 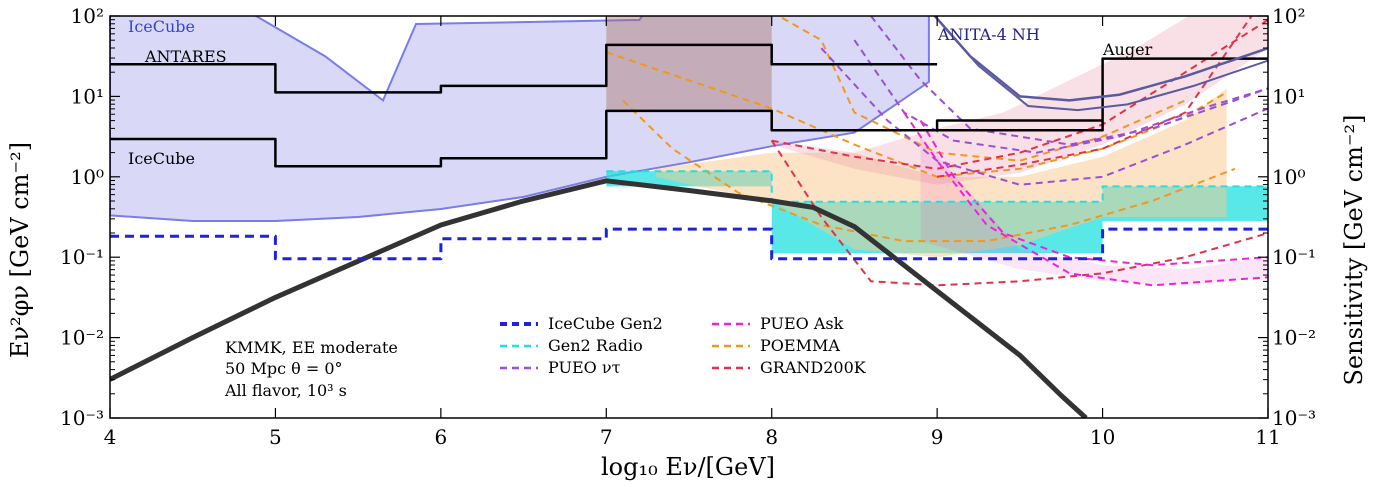 I want to click on label-auger: Auger, so click(x=1127, y=49).